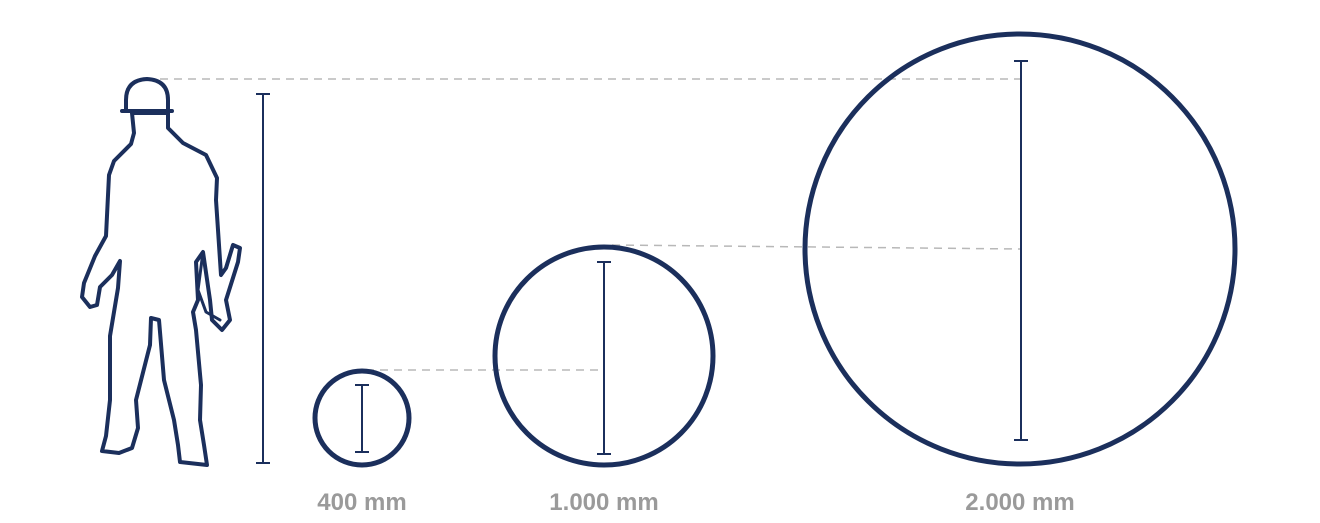 The width and height of the screenshot is (1320, 523). What do you see at coordinates (603, 502) in the screenshot?
I see `pipe-1000mm-label: 1.000 mm` at bounding box center [603, 502].